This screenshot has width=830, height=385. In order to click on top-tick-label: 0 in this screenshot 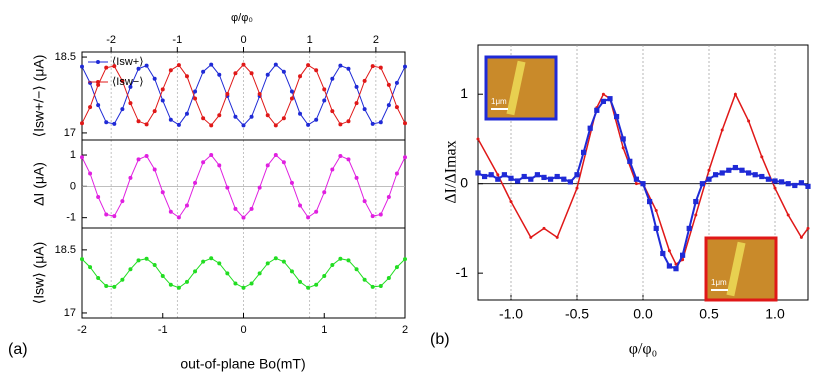, I will do `click(243, 40)`.